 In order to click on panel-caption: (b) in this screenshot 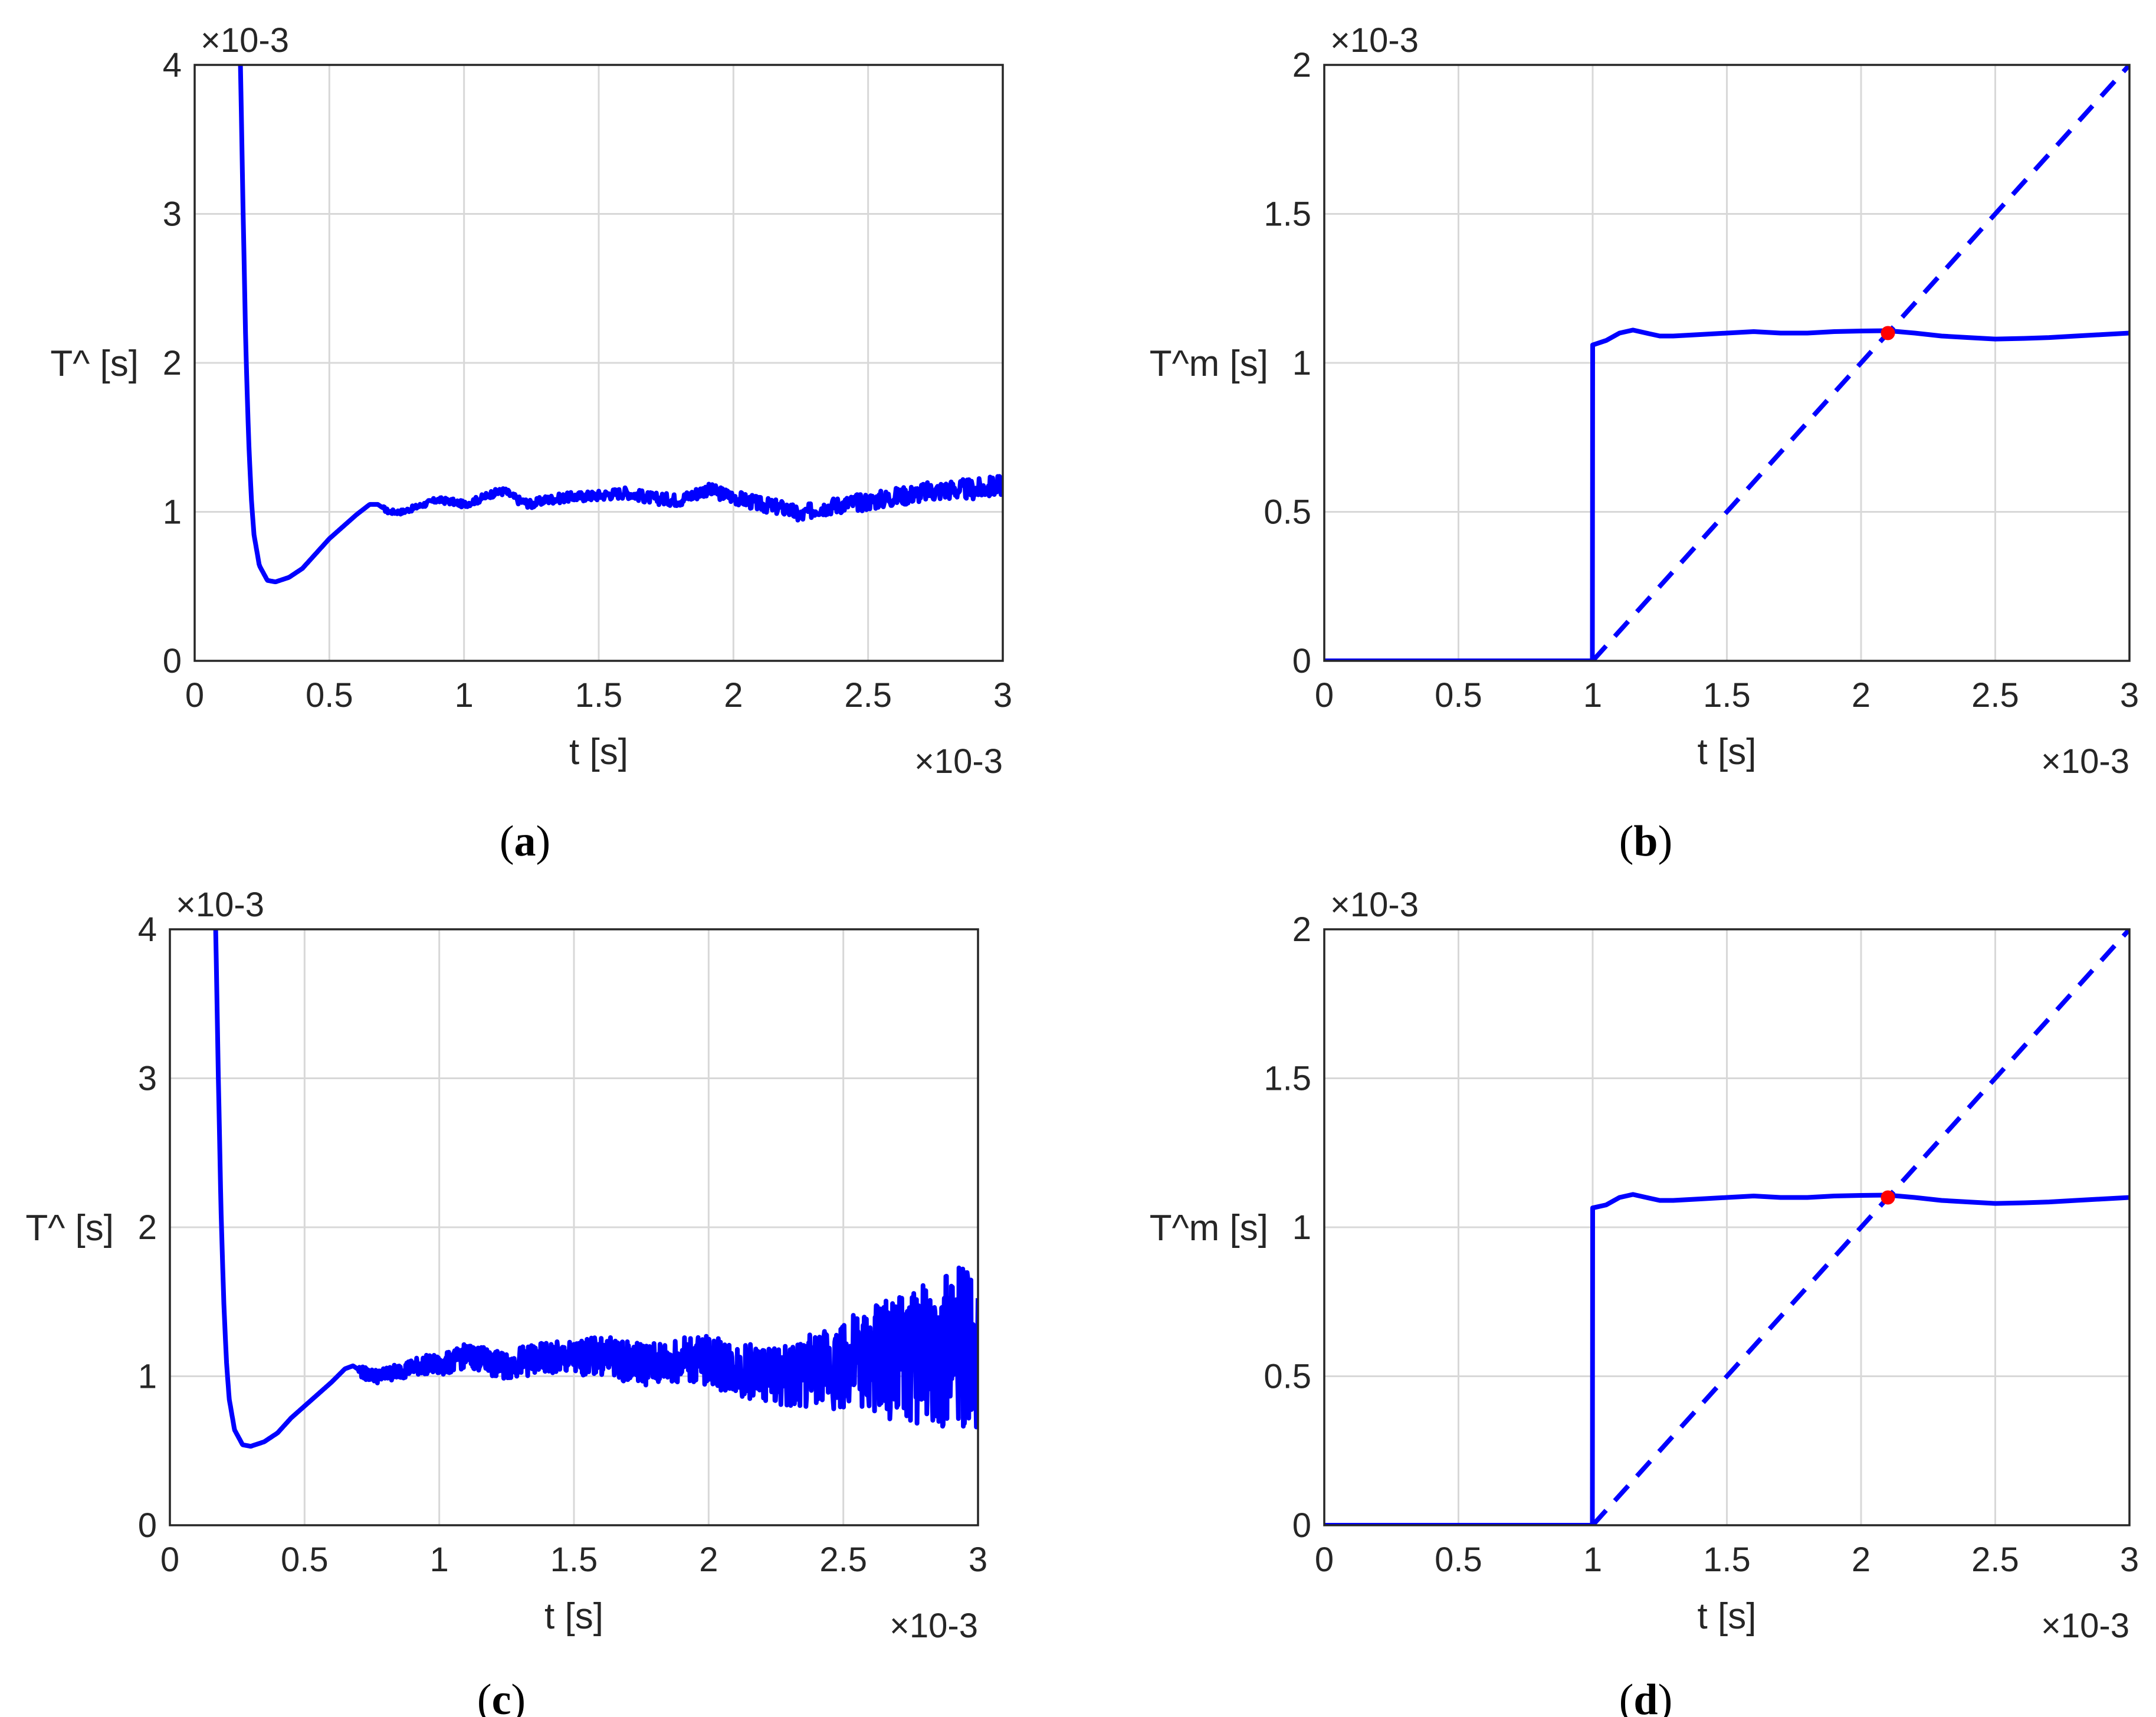, I will do `click(1646, 841)`.